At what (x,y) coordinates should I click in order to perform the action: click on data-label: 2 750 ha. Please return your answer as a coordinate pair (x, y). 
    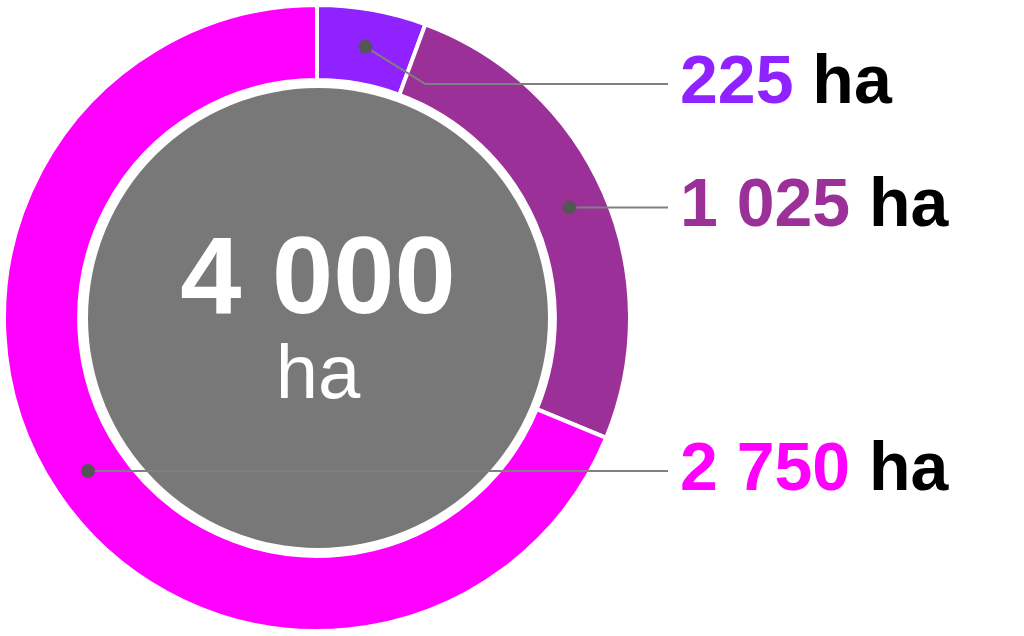
    Looking at the image, I should click on (815, 465).